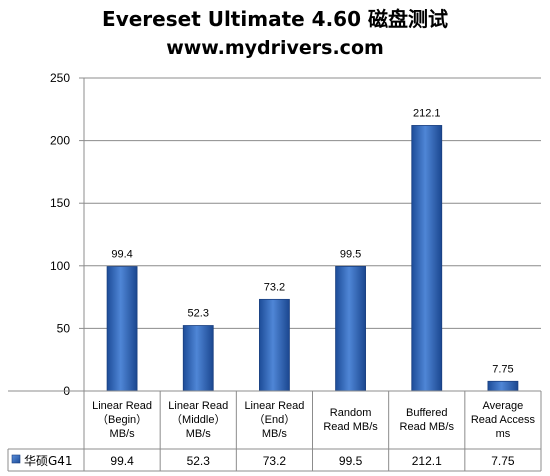  I want to click on data-label: 73.2, so click(274, 287).